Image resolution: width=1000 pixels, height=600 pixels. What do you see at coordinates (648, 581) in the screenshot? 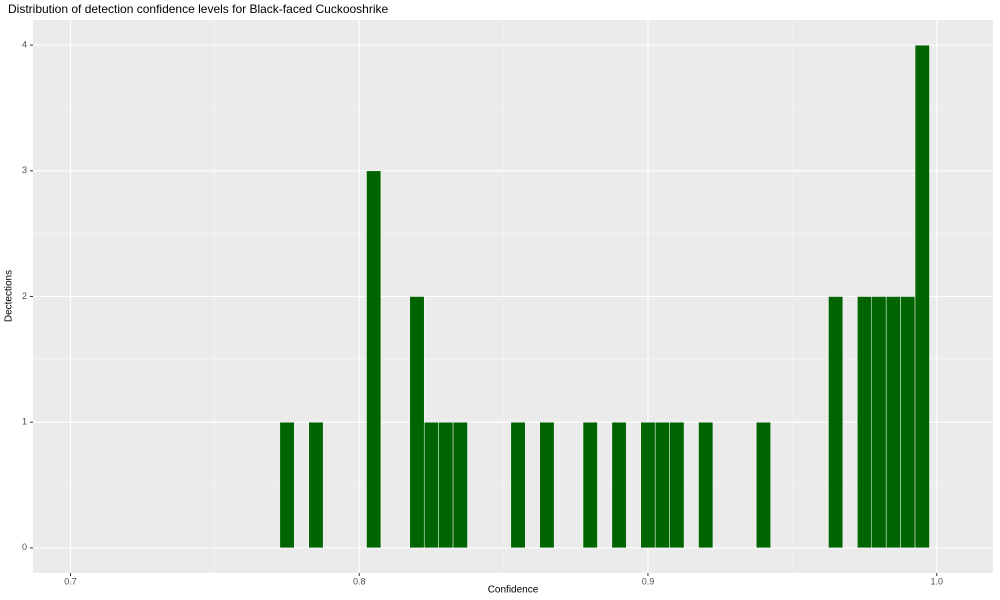
I see `x-tick-label: 0.9` at bounding box center [648, 581].